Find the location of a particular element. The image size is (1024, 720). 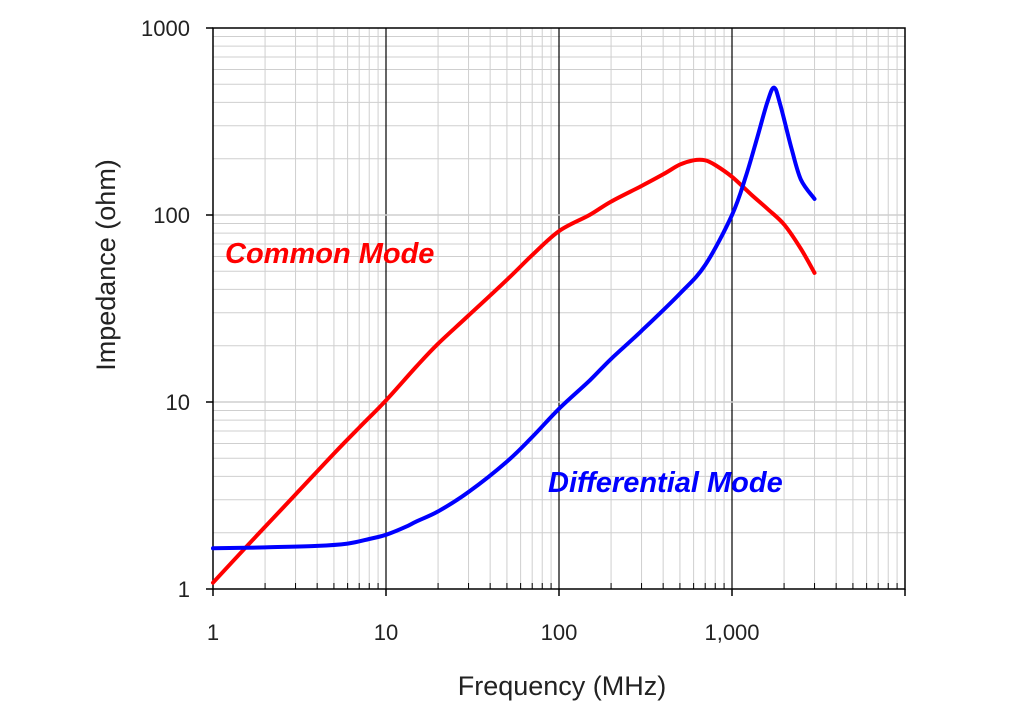

x-tick-label-1: 1 is located at coordinates (213, 632).